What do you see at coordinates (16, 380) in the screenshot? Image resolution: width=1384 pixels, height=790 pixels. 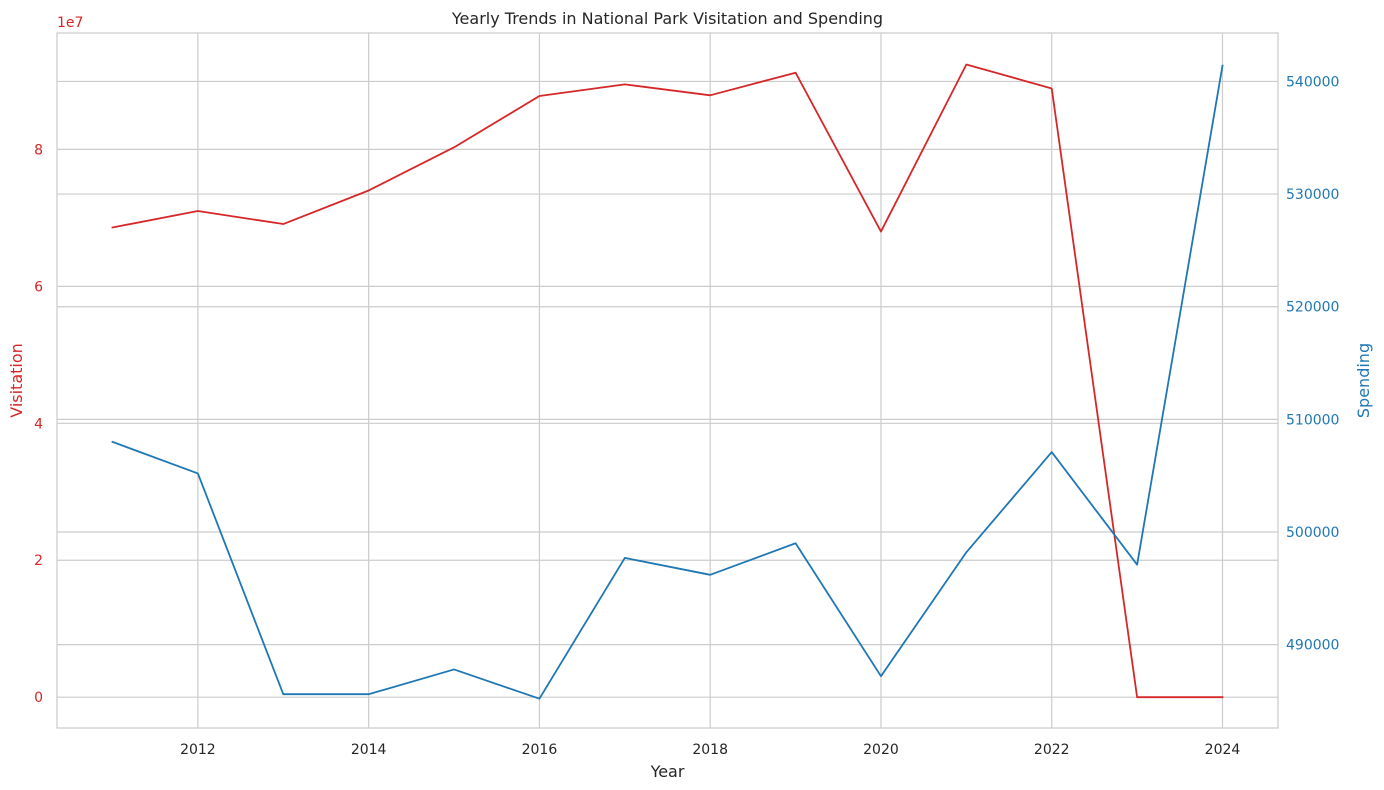 I see `left-y-axis-label: Visitation` at bounding box center [16, 380].